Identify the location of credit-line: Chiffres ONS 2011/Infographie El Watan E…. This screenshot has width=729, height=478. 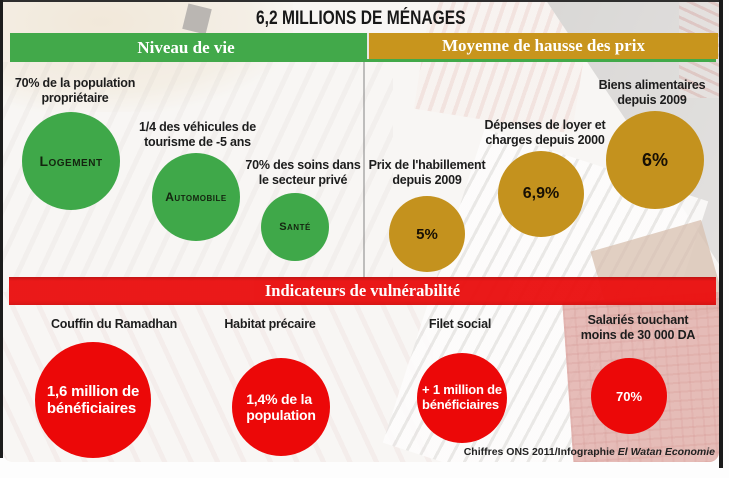
(589, 452).